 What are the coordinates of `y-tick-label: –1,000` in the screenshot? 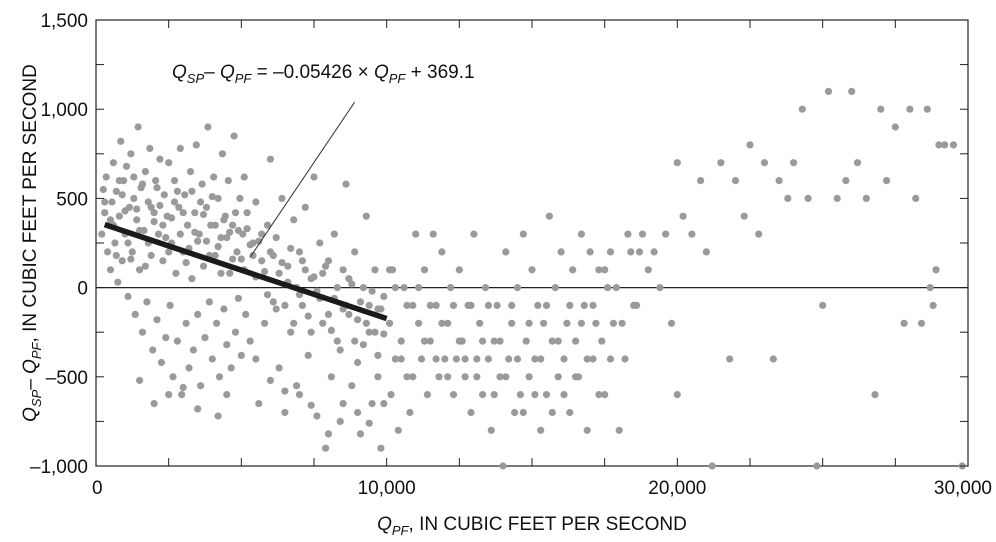 It's located at (59, 467).